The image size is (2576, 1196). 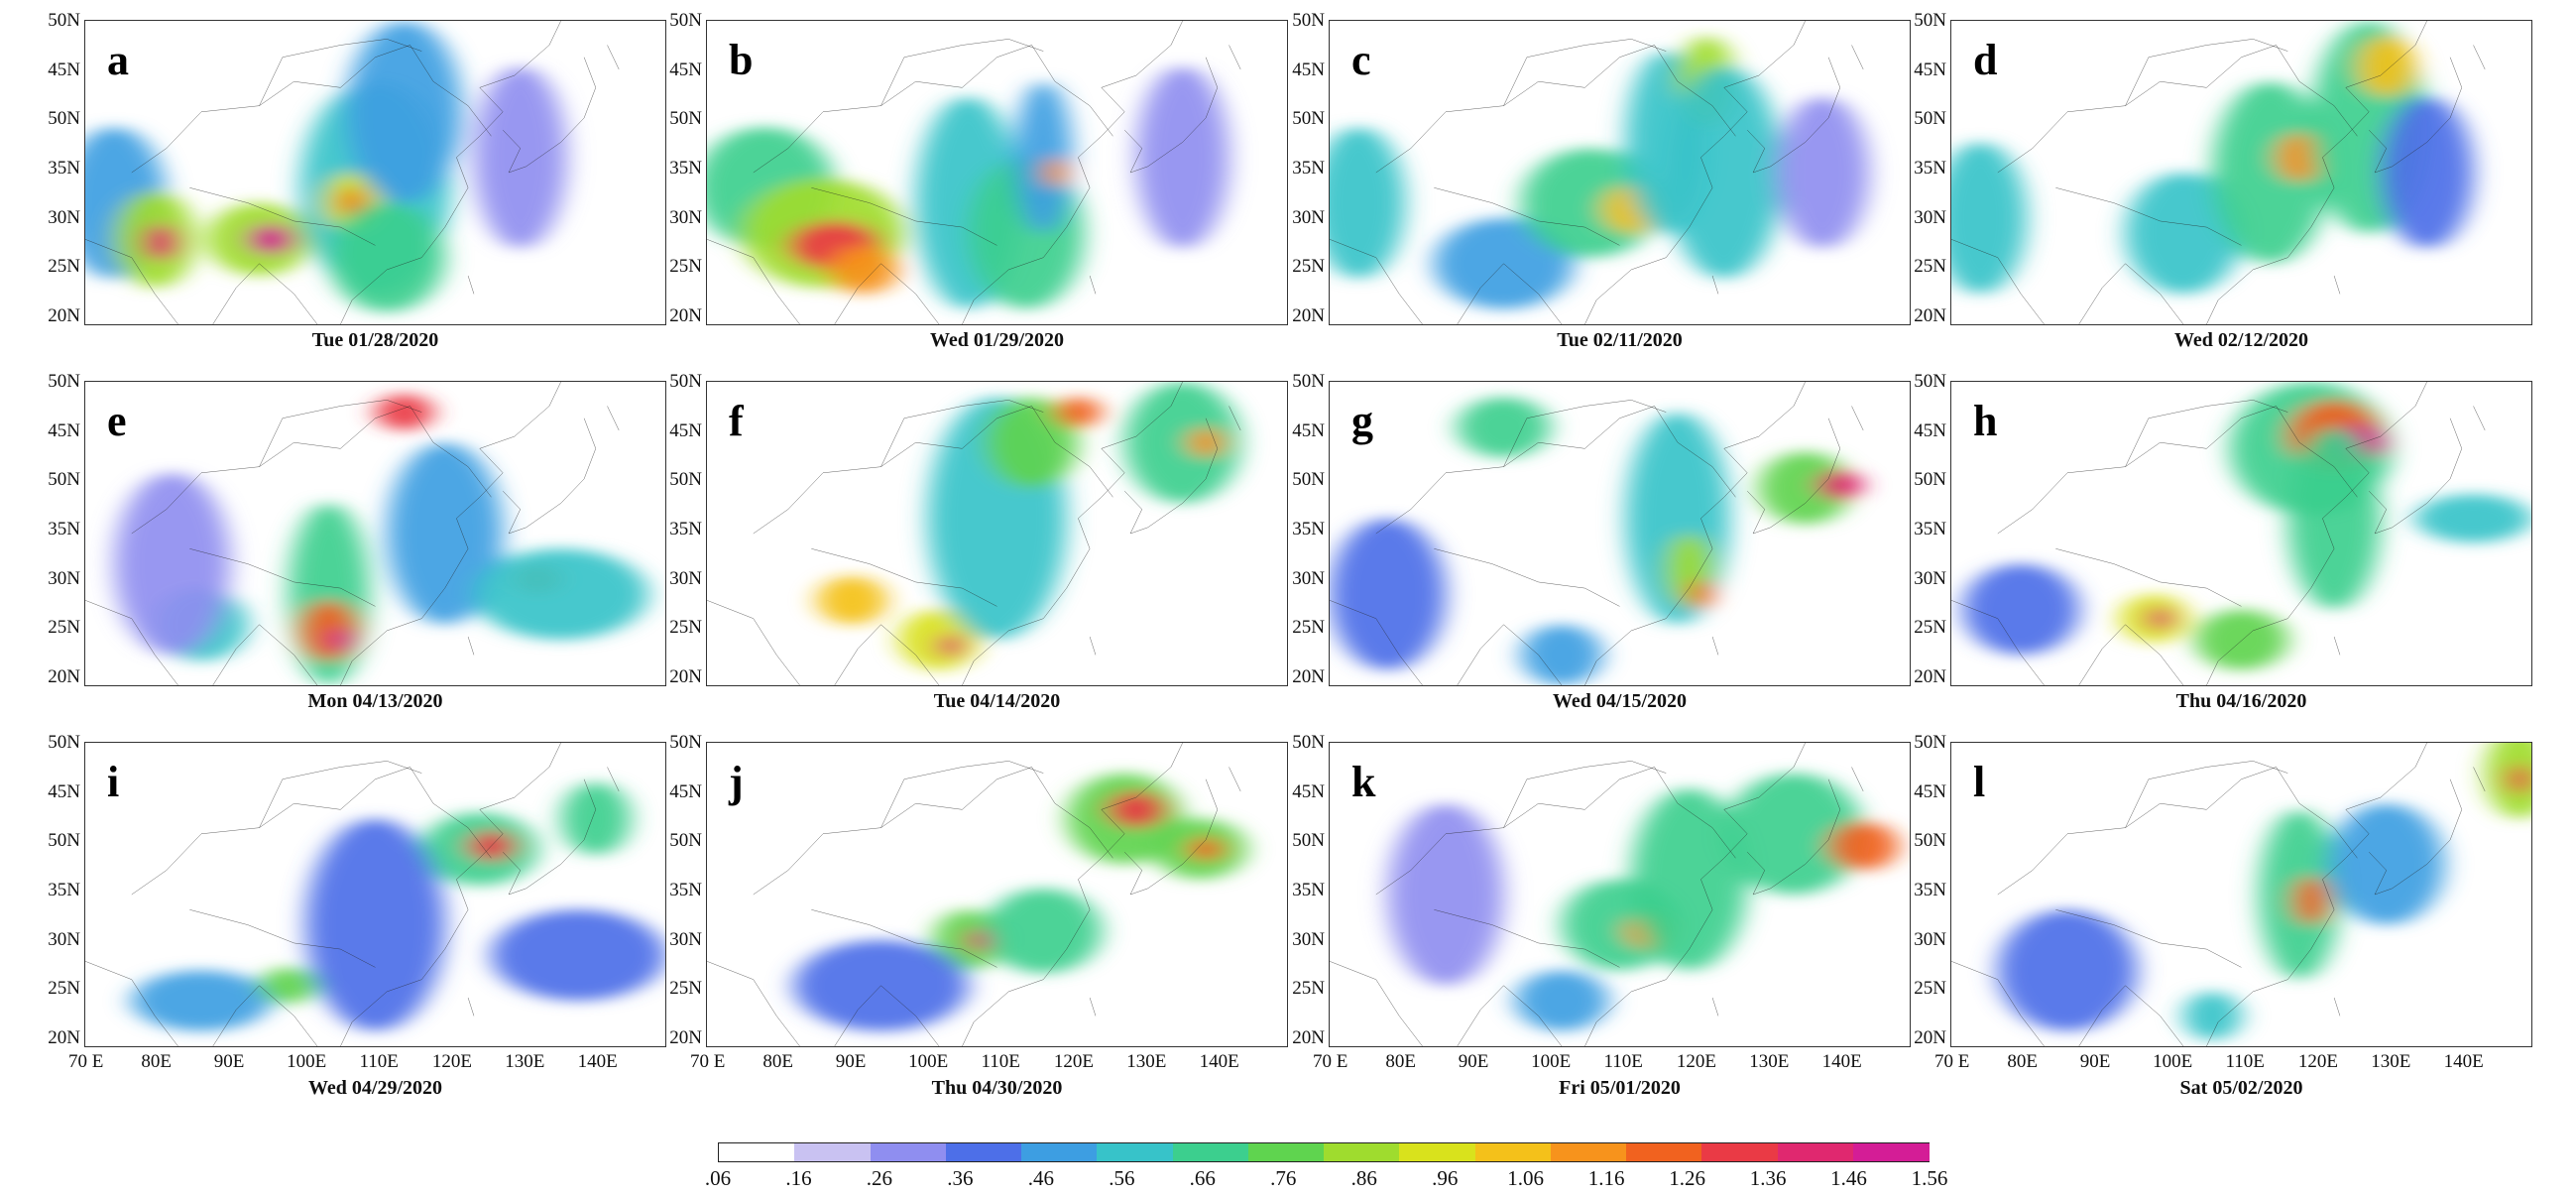 What do you see at coordinates (1526, 1178) in the screenshot?
I see `colorbar-tick-label: 1.06` at bounding box center [1526, 1178].